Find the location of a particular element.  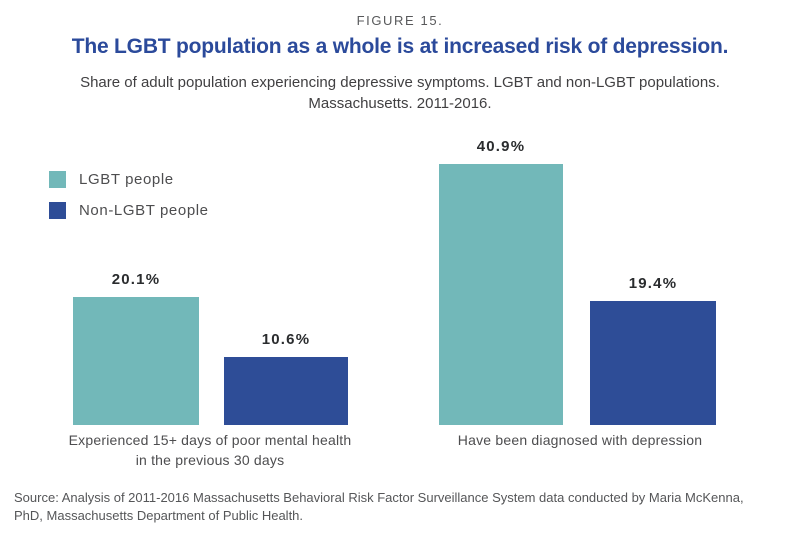

figure-label: FIGURE 15. is located at coordinates (400, 20).